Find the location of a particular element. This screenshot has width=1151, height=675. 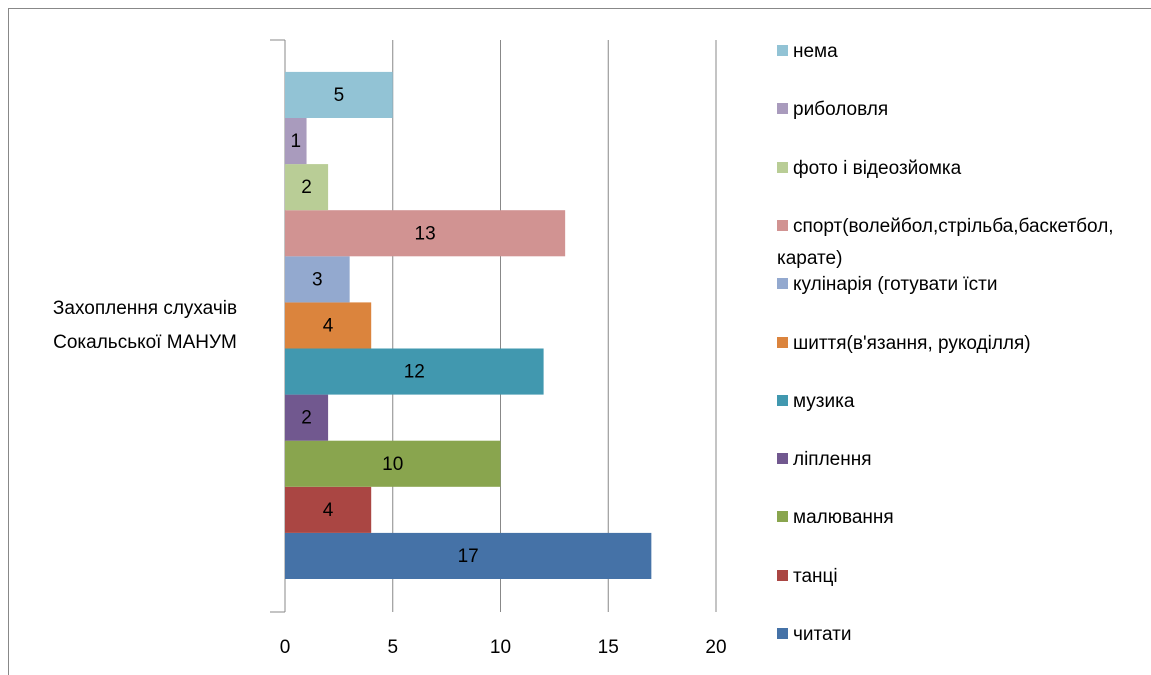

x-tick-label: 20 is located at coordinates (715, 647).